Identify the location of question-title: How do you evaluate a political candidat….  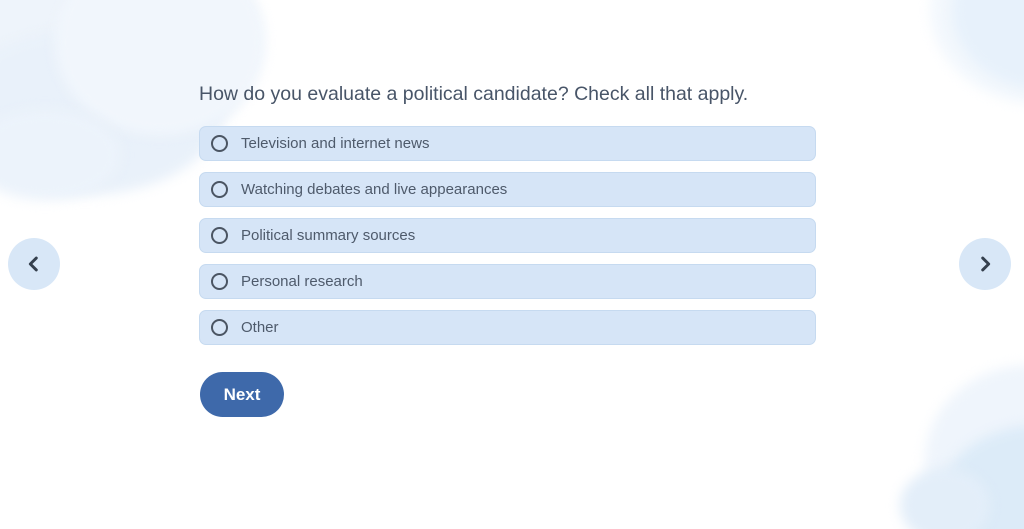
(474, 94).